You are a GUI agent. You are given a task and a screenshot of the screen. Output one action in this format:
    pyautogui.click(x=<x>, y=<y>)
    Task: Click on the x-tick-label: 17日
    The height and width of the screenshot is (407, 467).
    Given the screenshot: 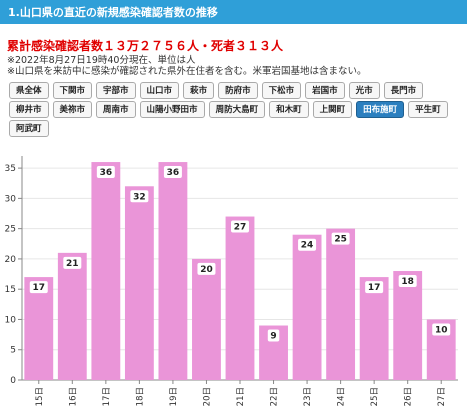 What is the action you would take?
    pyautogui.click(x=107, y=396)
    